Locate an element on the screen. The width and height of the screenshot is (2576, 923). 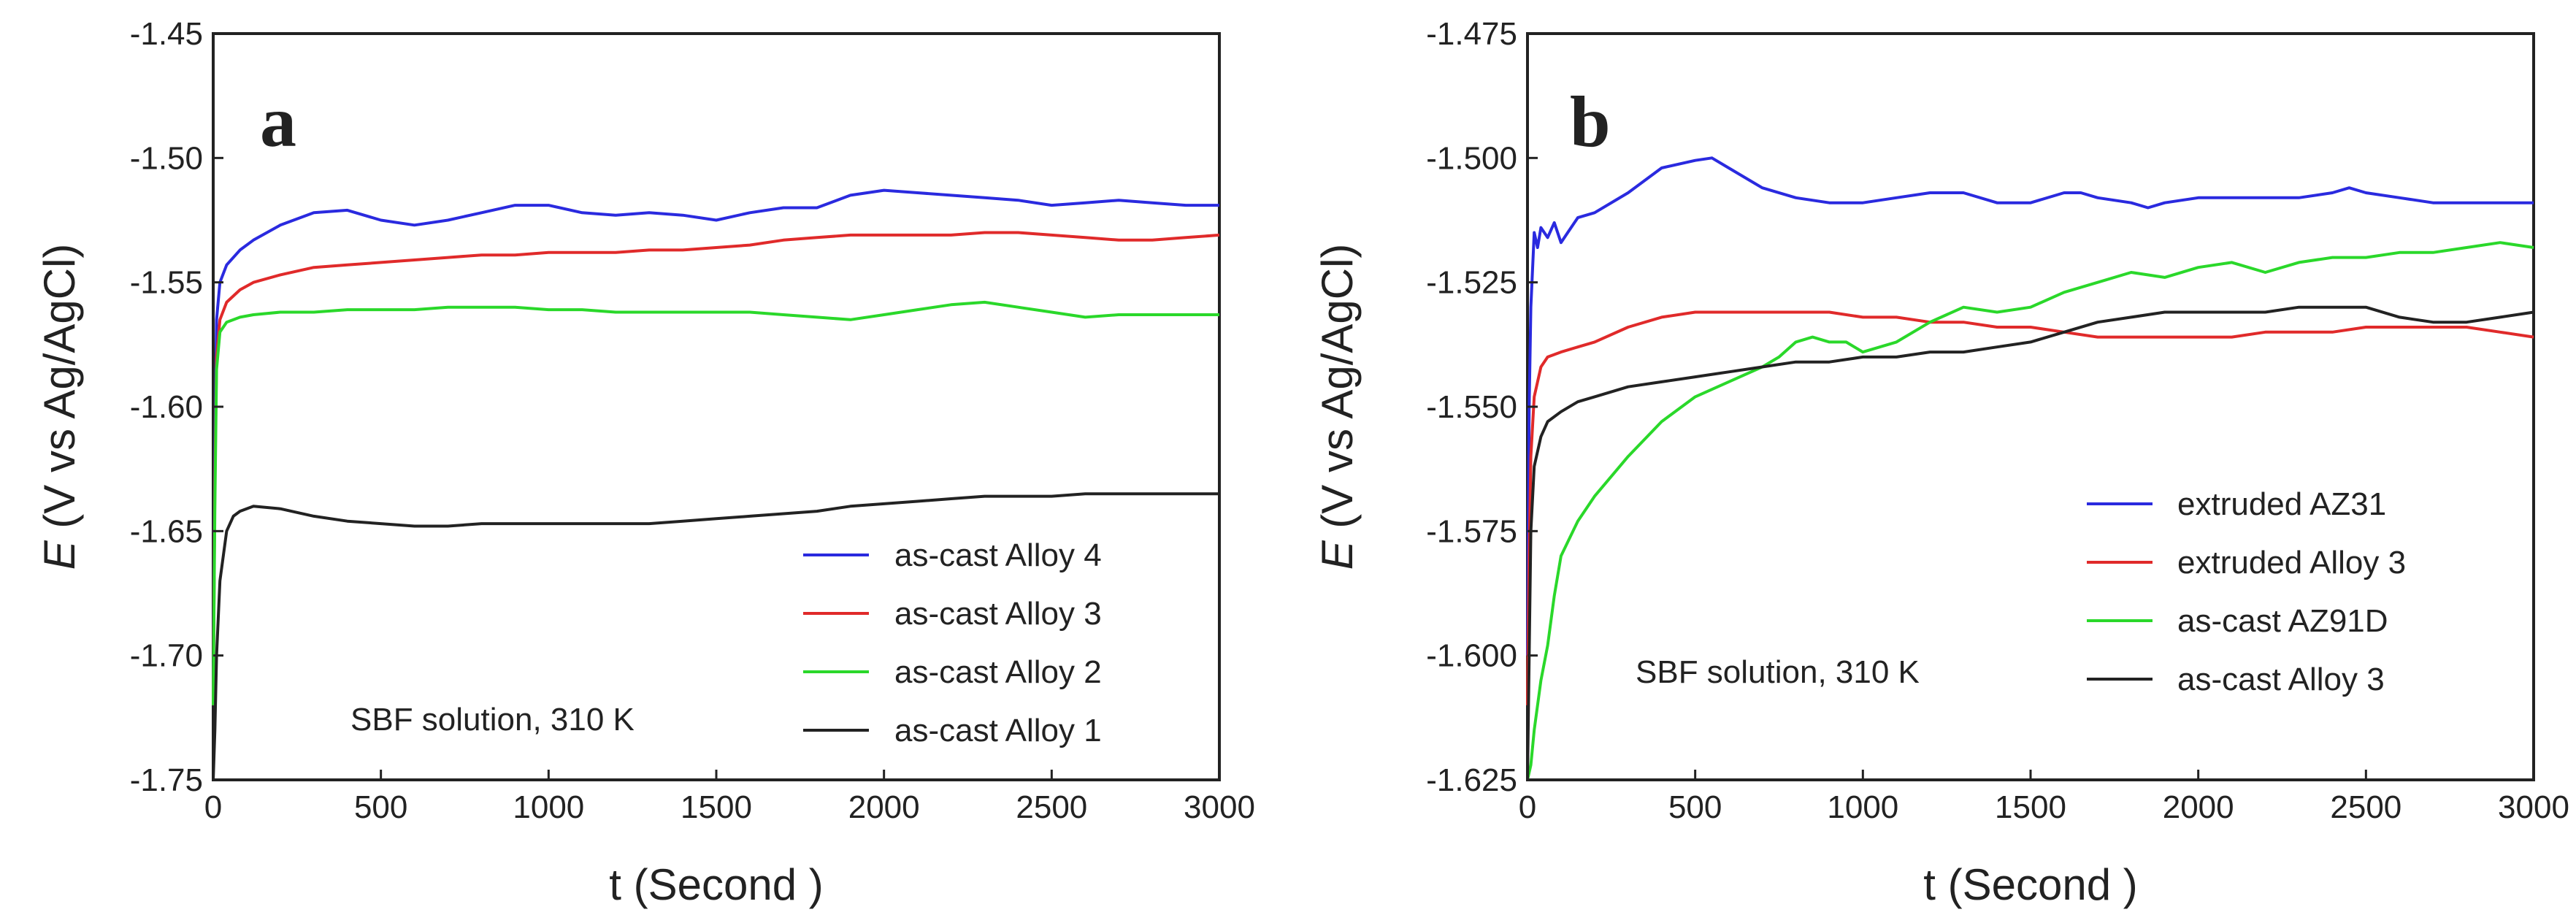
x-tick-labels-a: 0 500 1000 1500 2000 2500 3000 is located at coordinates (729, 807).